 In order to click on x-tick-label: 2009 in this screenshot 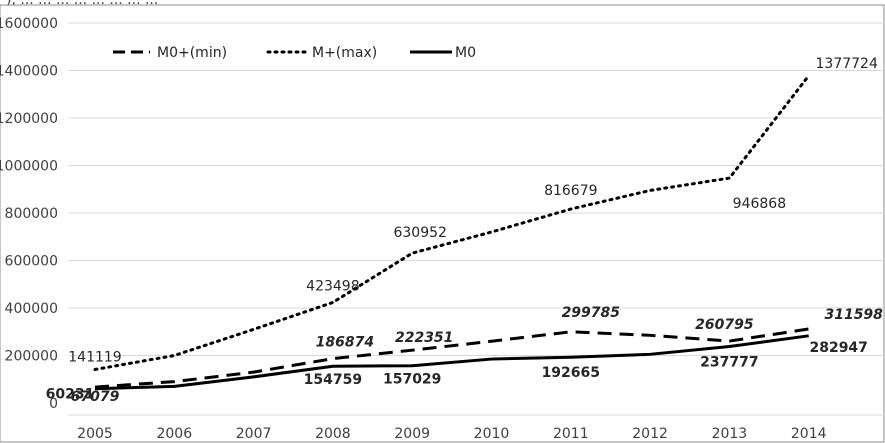, I will do `click(412, 434)`.